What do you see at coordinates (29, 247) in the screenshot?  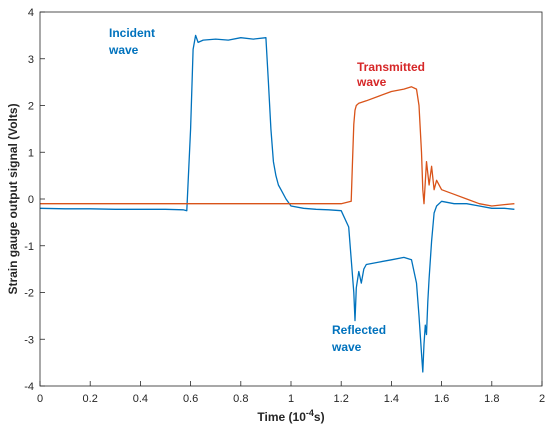 I see `y-tick-label: -1` at bounding box center [29, 247].